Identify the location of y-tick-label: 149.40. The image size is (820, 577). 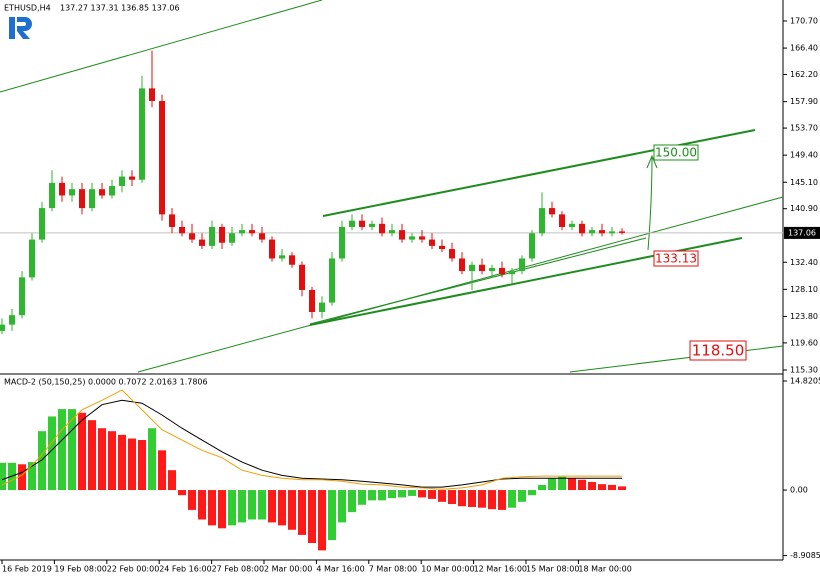
(804, 155).